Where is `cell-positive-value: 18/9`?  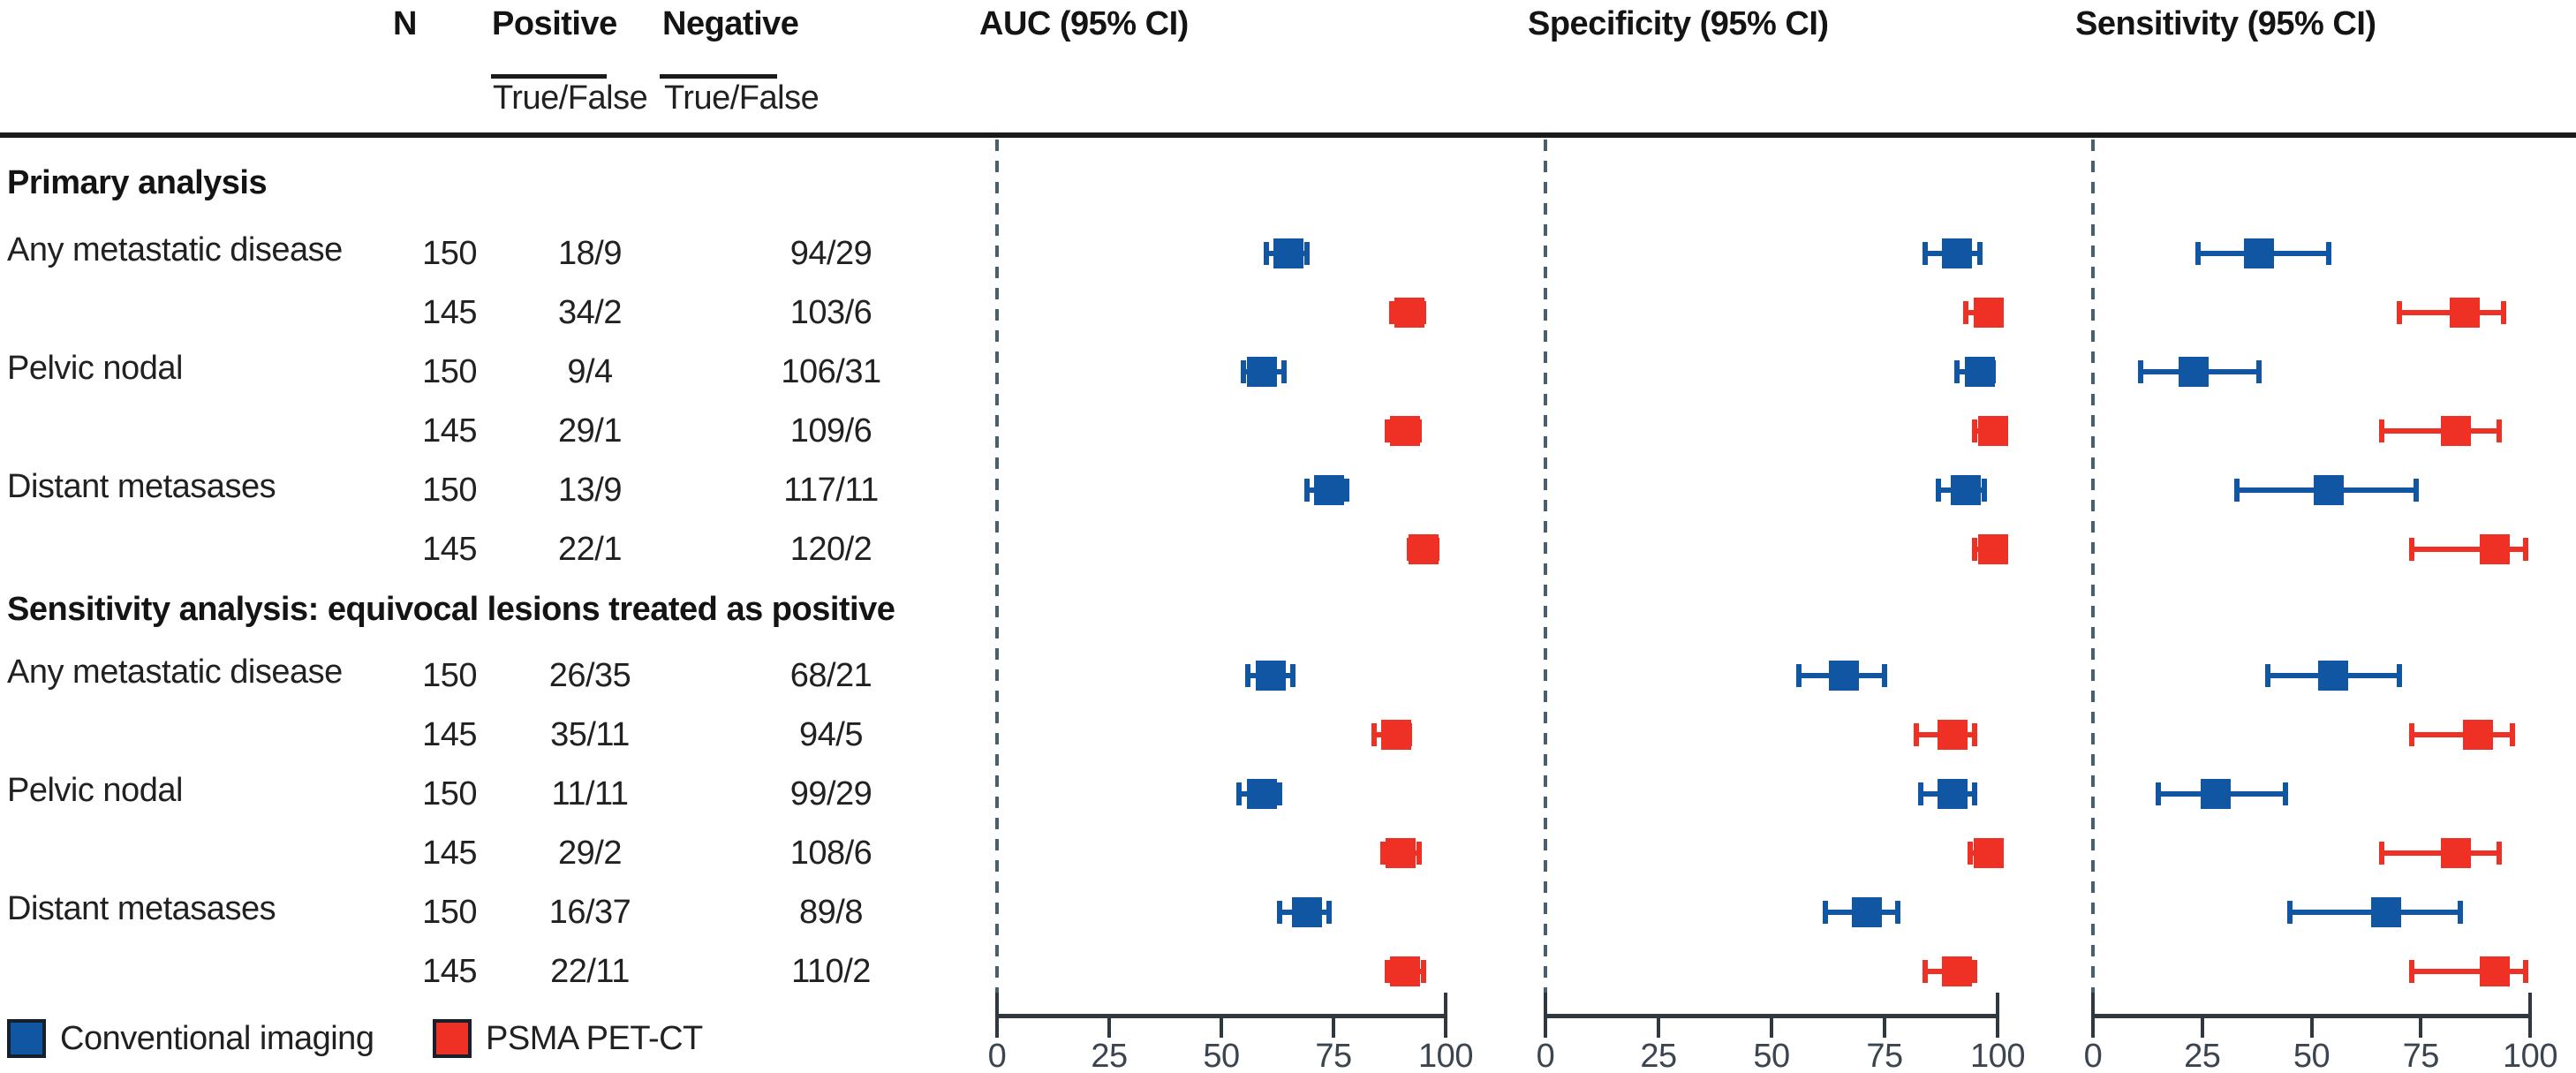
cell-positive-value: 18/9 is located at coordinates (590, 254).